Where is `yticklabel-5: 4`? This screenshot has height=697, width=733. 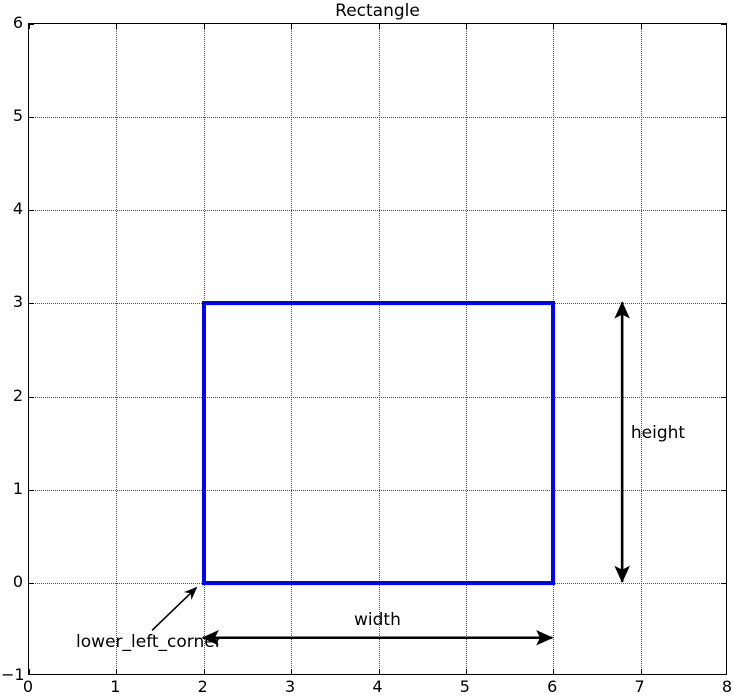 yticklabel-5: 4 is located at coordinates (17, 209).